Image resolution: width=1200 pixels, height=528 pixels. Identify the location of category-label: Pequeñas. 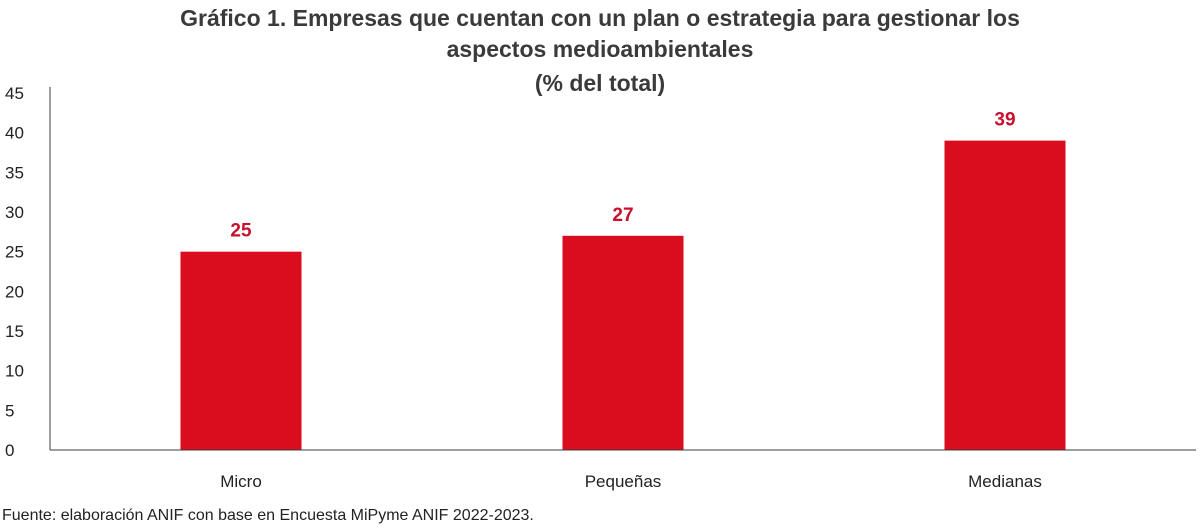
(623, 481).